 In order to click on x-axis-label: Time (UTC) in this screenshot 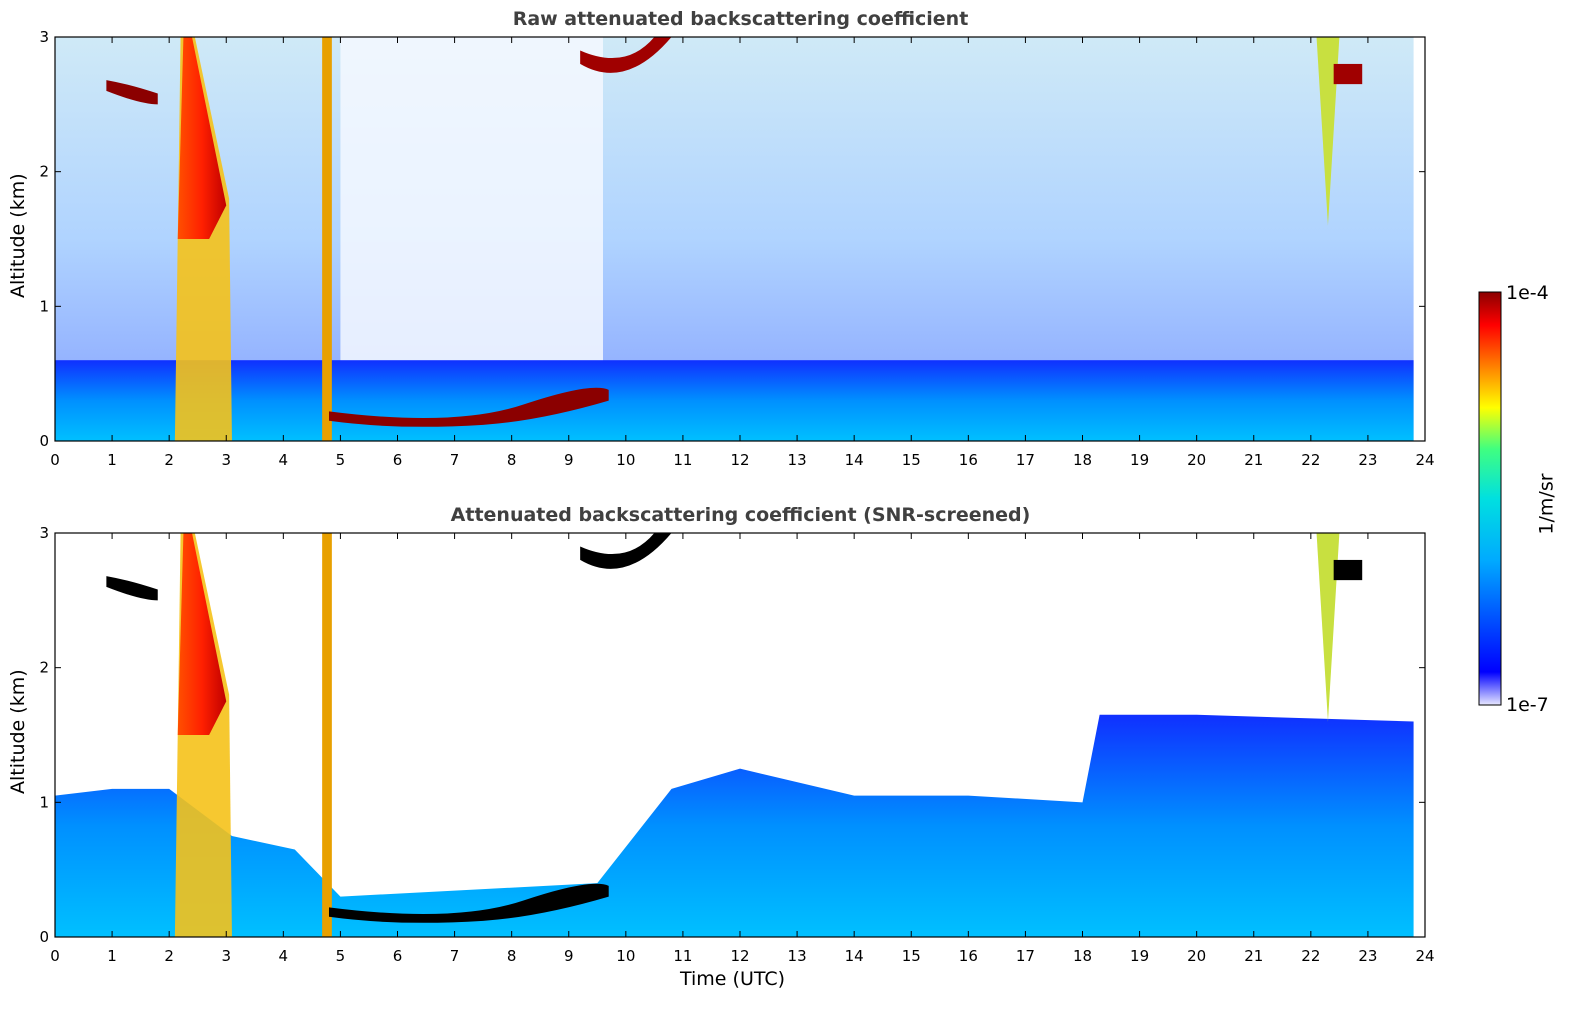, I will do `click(733, 979)`.